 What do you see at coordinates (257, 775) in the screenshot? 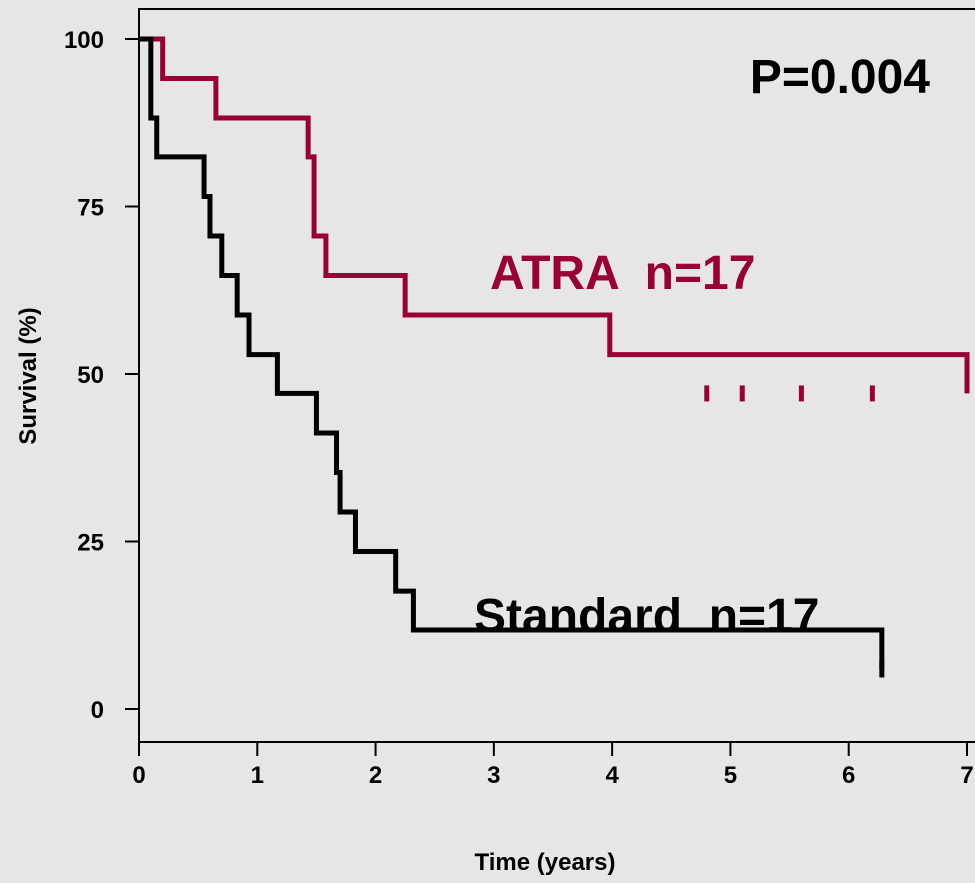
I see `x-tick-label: 1` at bounding box center [257, 775].